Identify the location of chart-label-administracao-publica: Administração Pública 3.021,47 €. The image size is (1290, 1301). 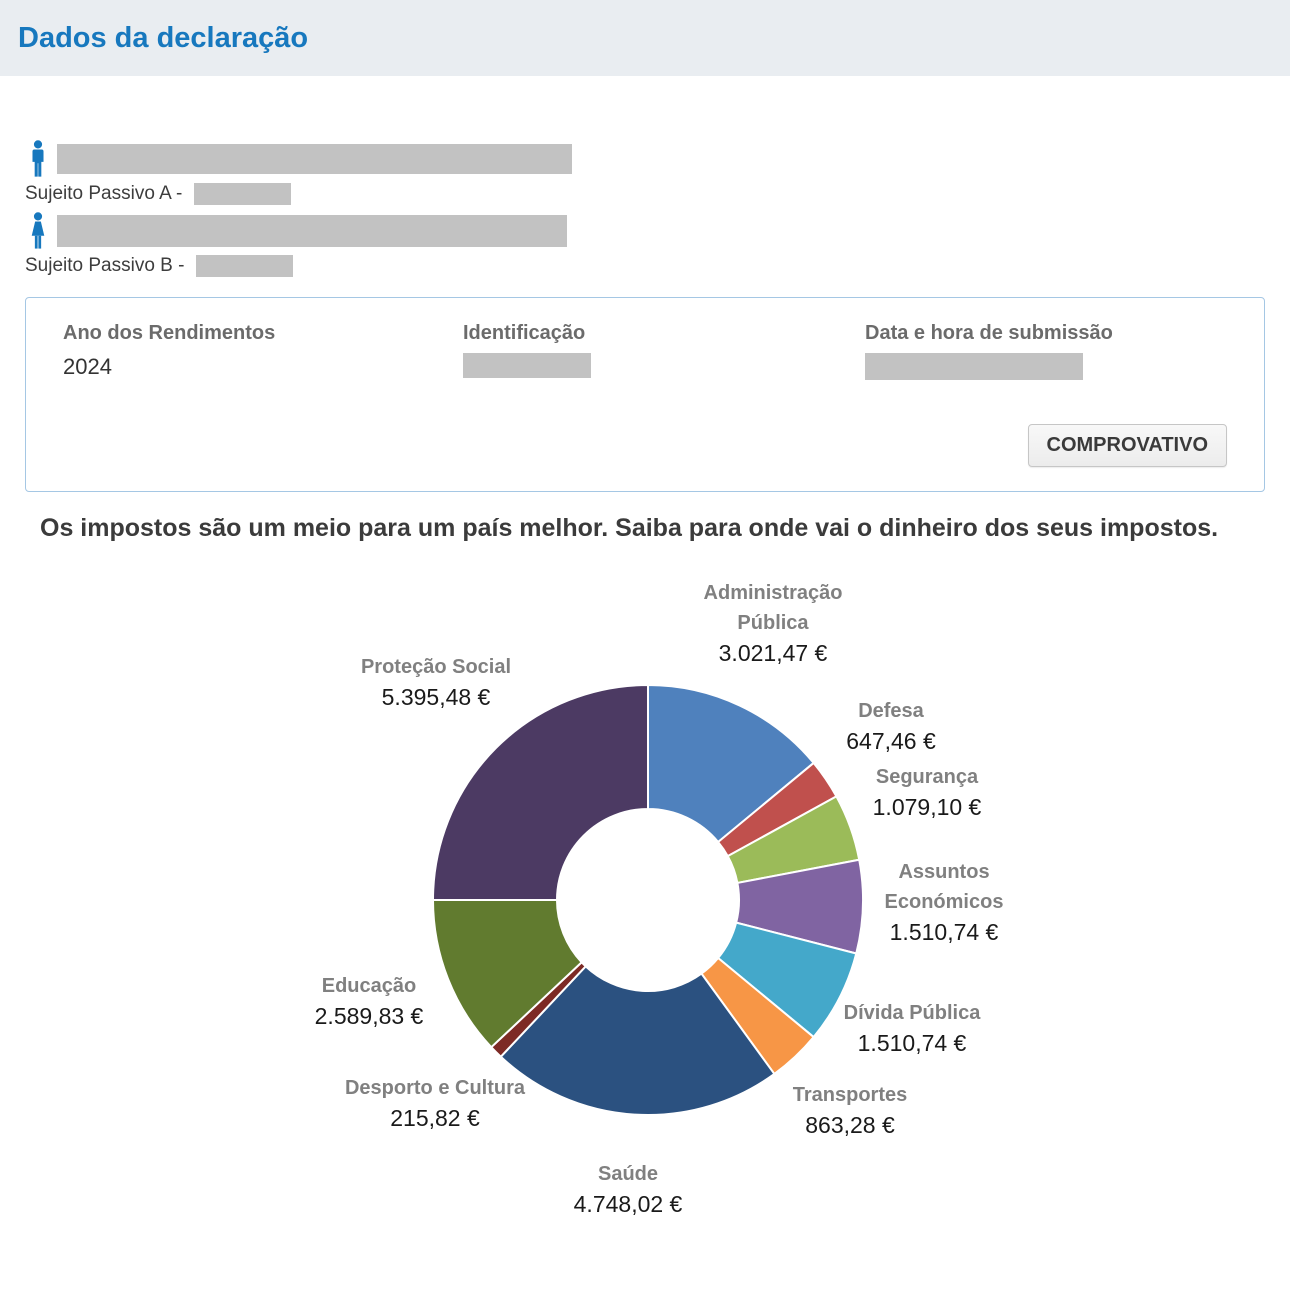
(773, 623).